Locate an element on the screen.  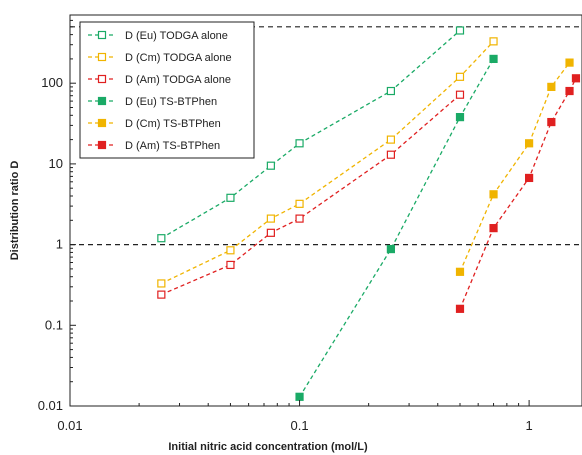
y-tick-label: 10 is located at coordinates (56, 163).